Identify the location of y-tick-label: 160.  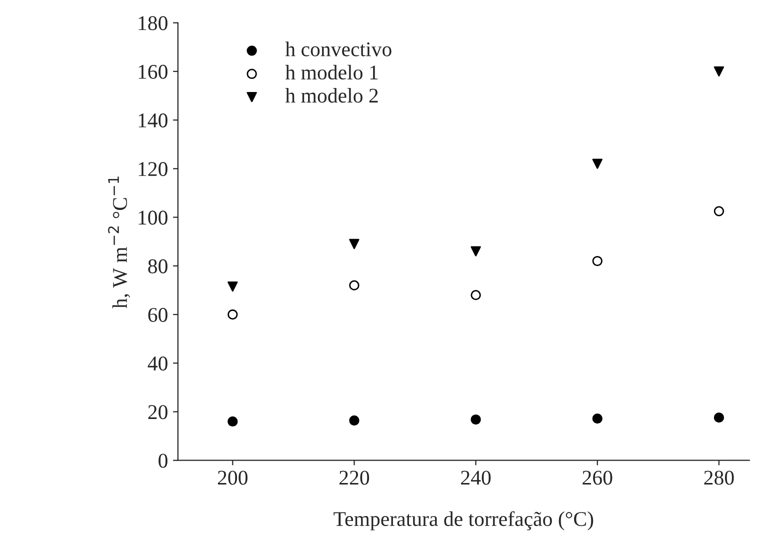
(153, 71).